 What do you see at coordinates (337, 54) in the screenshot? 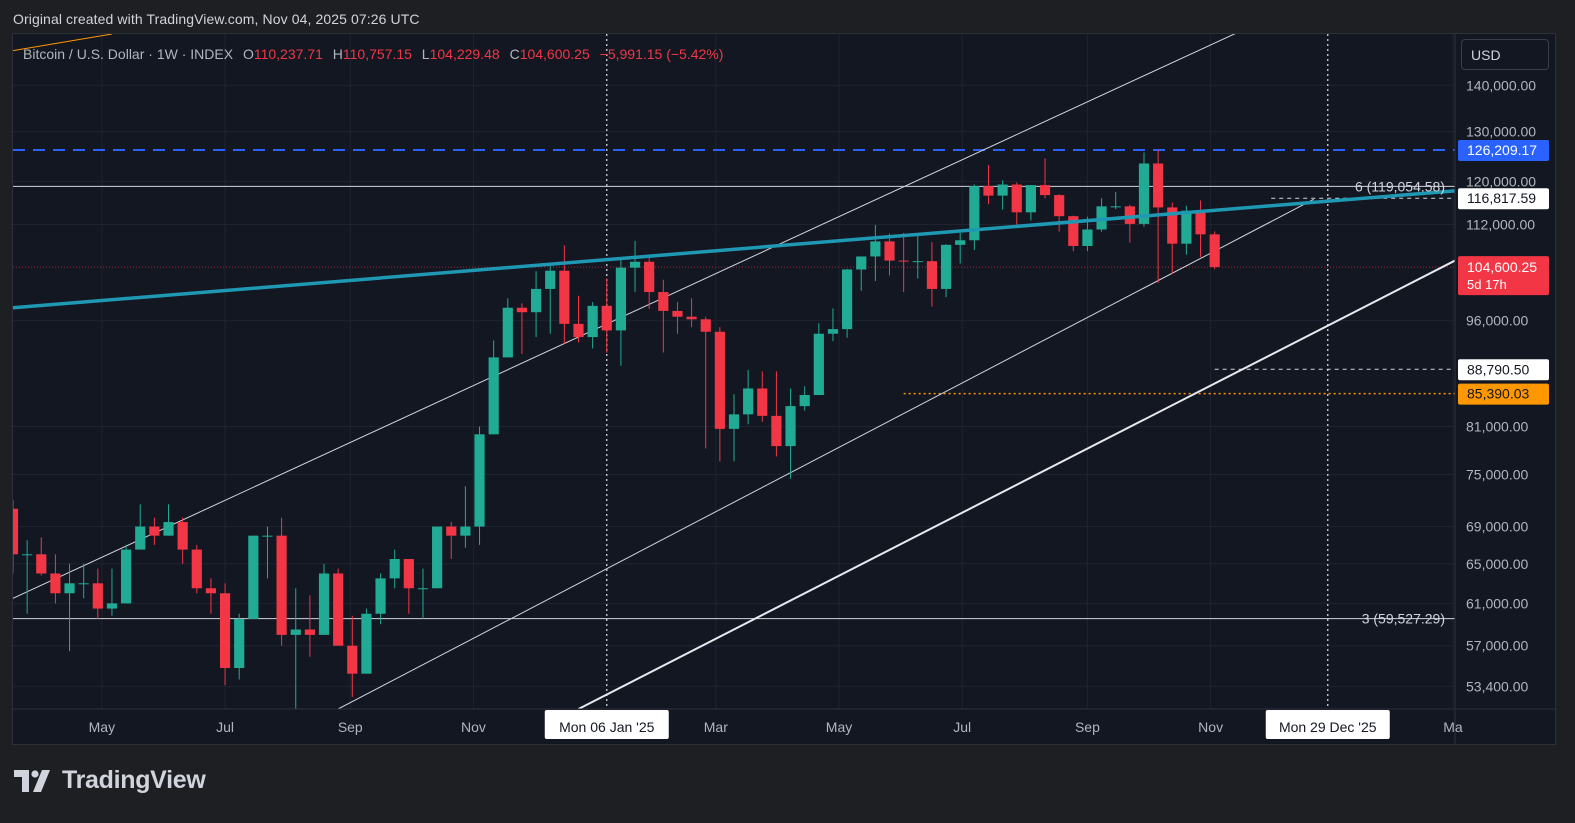
I see `high-label: H` at bounding box center [337, 54].